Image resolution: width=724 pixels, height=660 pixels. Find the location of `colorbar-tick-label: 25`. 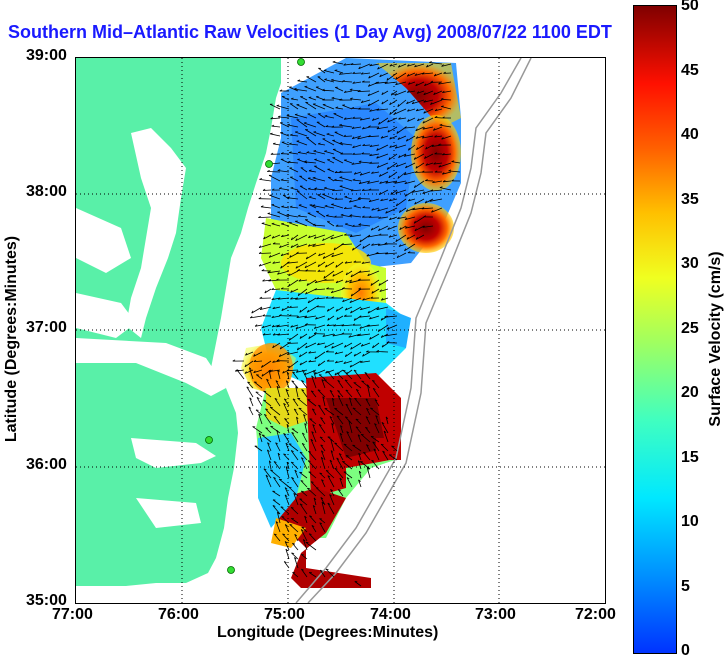

colorbar-tick-label: 25 is located at coordinates (690, 329).